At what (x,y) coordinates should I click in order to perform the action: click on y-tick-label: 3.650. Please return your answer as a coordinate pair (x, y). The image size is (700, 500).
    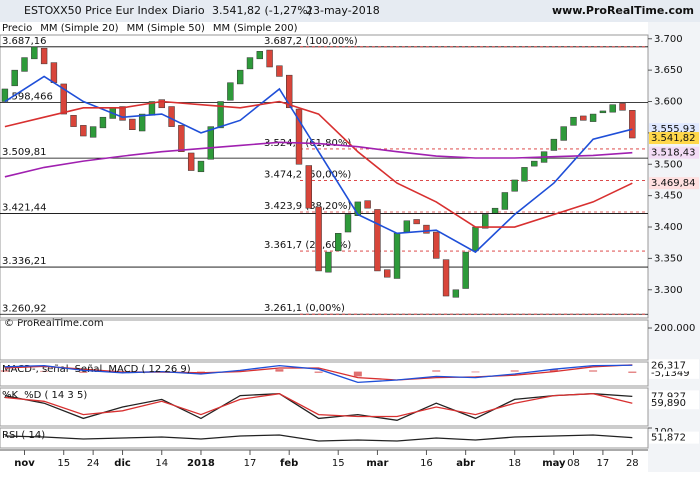
    Looking at the image, I should click on (668, 70).